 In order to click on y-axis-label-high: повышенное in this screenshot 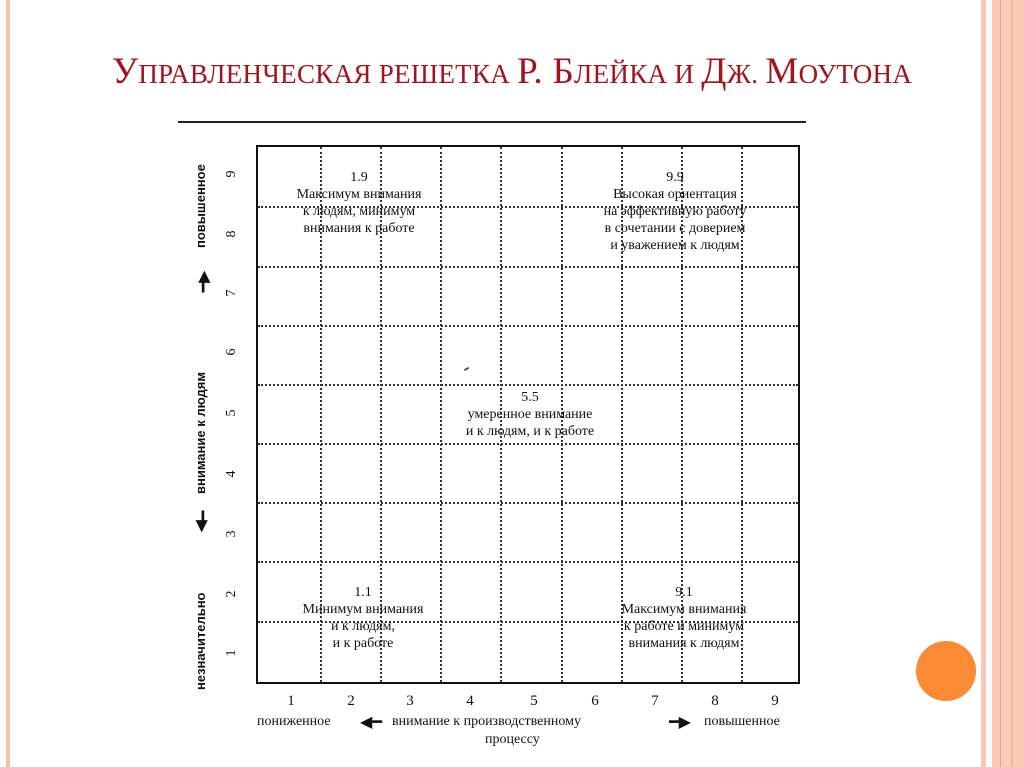, I will do `click(200, 206)`.